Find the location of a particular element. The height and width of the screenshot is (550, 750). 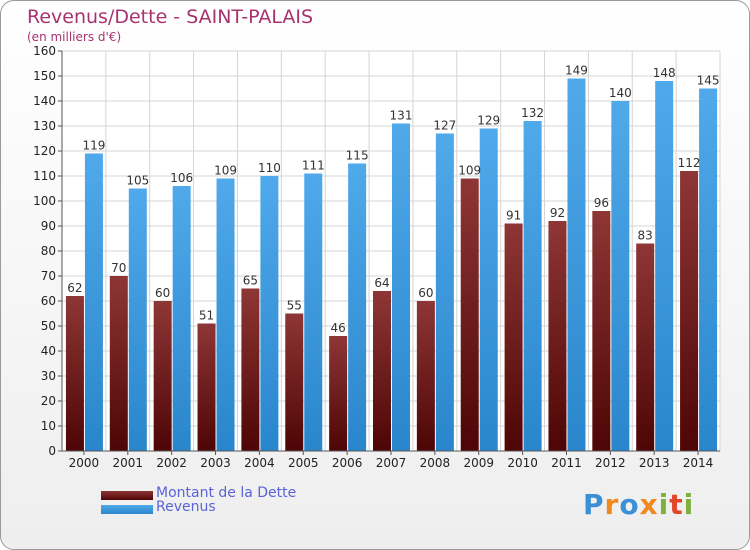

y-tick-label: 30 is located at coordinates (48, 376).